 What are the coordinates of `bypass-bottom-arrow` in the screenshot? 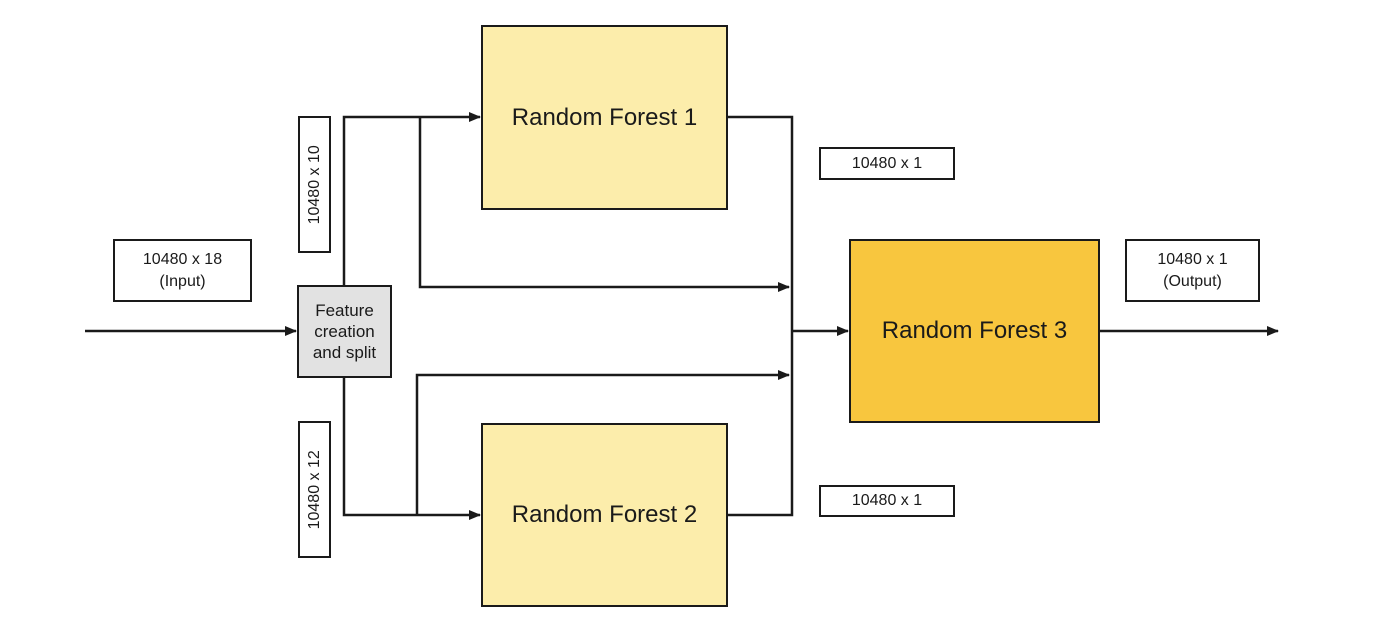 It's located at (602, 442).